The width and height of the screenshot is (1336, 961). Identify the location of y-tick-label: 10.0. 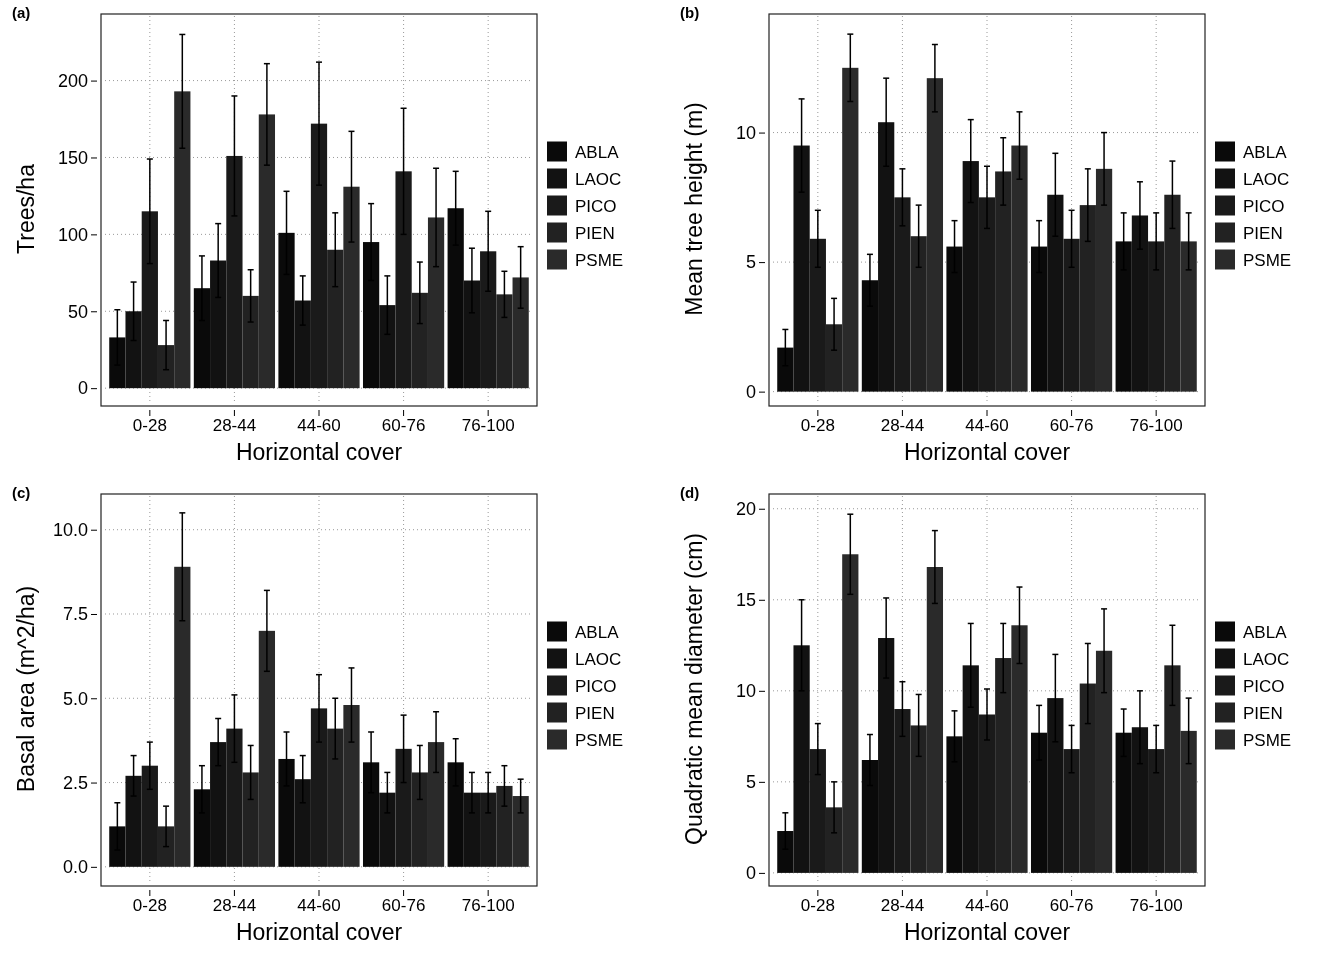
(70, 529).